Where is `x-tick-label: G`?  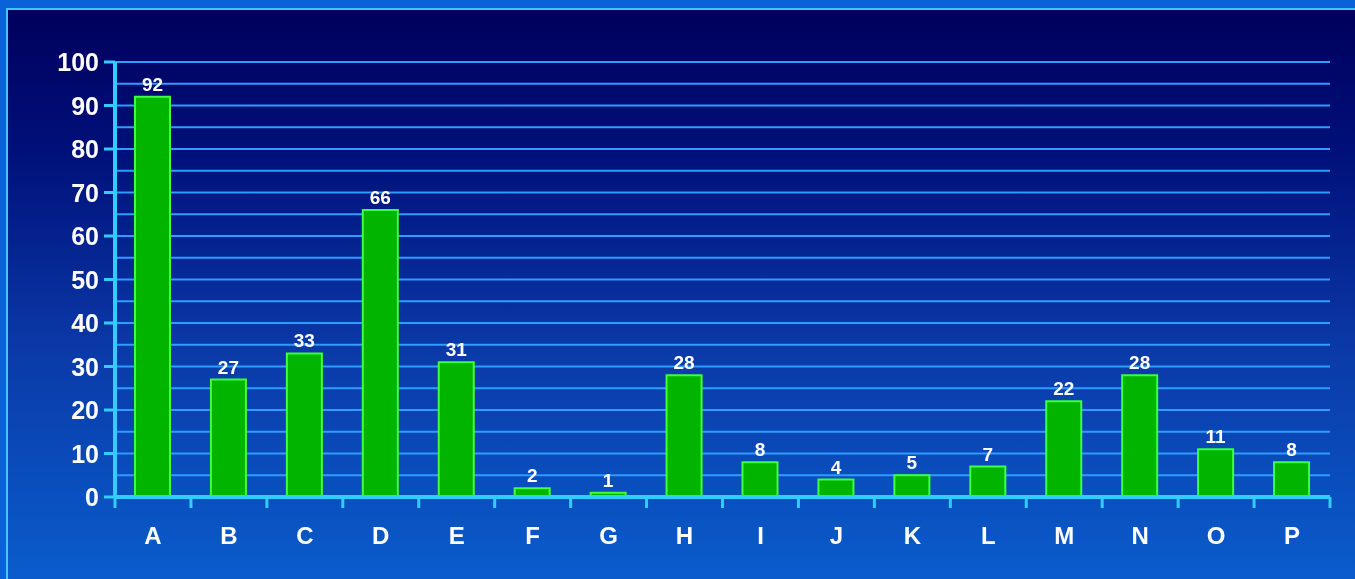 x-tick-label: G is located at coordinates (608, 535).